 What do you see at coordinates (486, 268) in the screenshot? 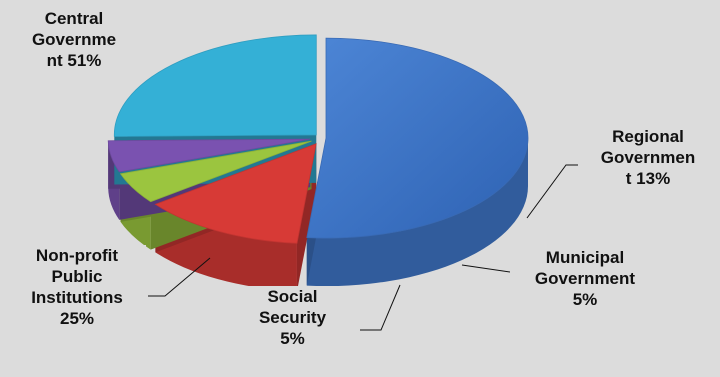
I see `leader-municipal-government` at bounding box center [486, 268].